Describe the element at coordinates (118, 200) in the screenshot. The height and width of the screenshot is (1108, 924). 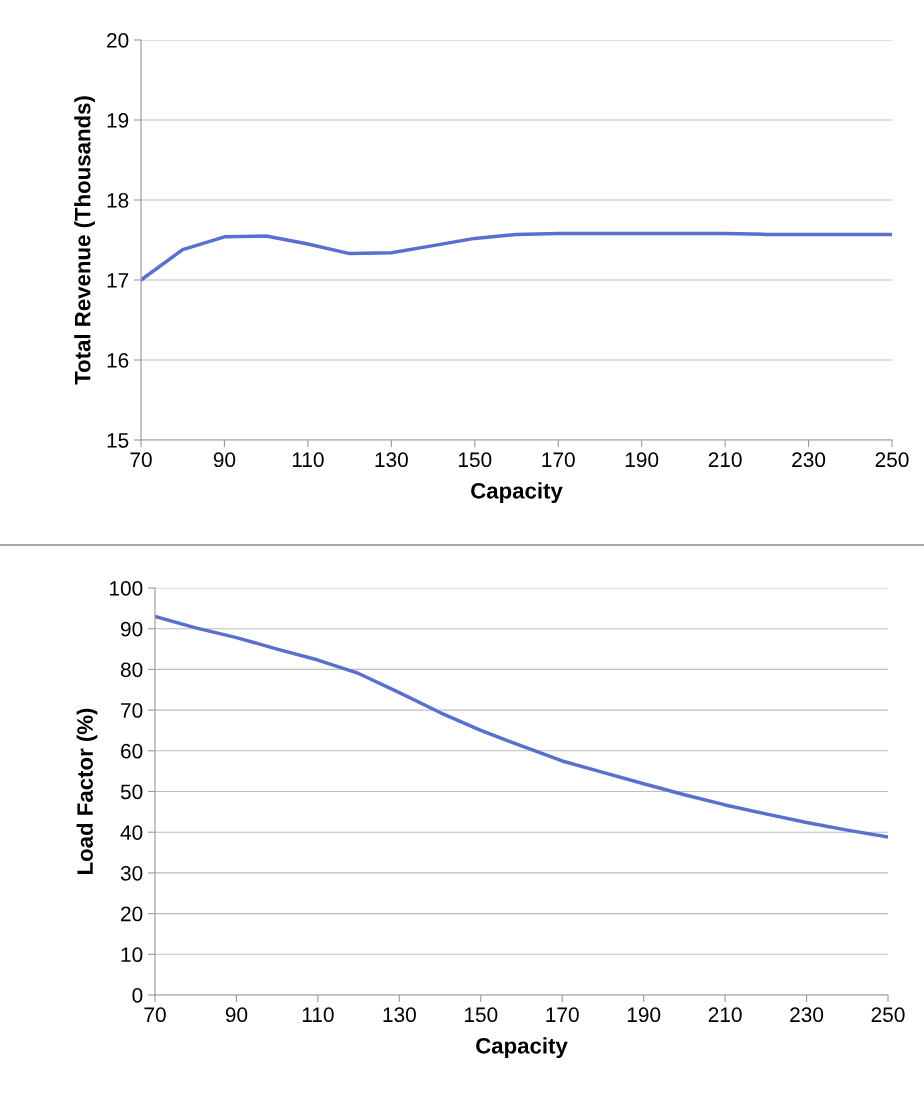
I see `y-tick-label: 18` at that location.